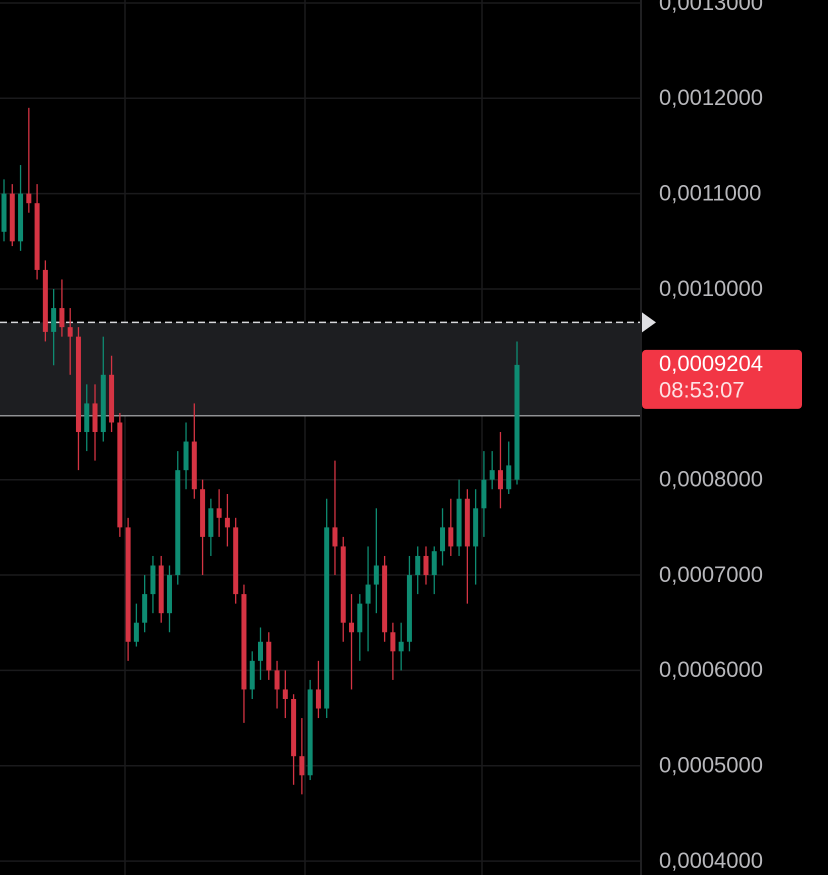 Image resolution: width=828 pixels, height=875 pixels. What do you see at coordinates (320, 369) in the screenshot?
I see `zone` at bounding box center [320, 369].